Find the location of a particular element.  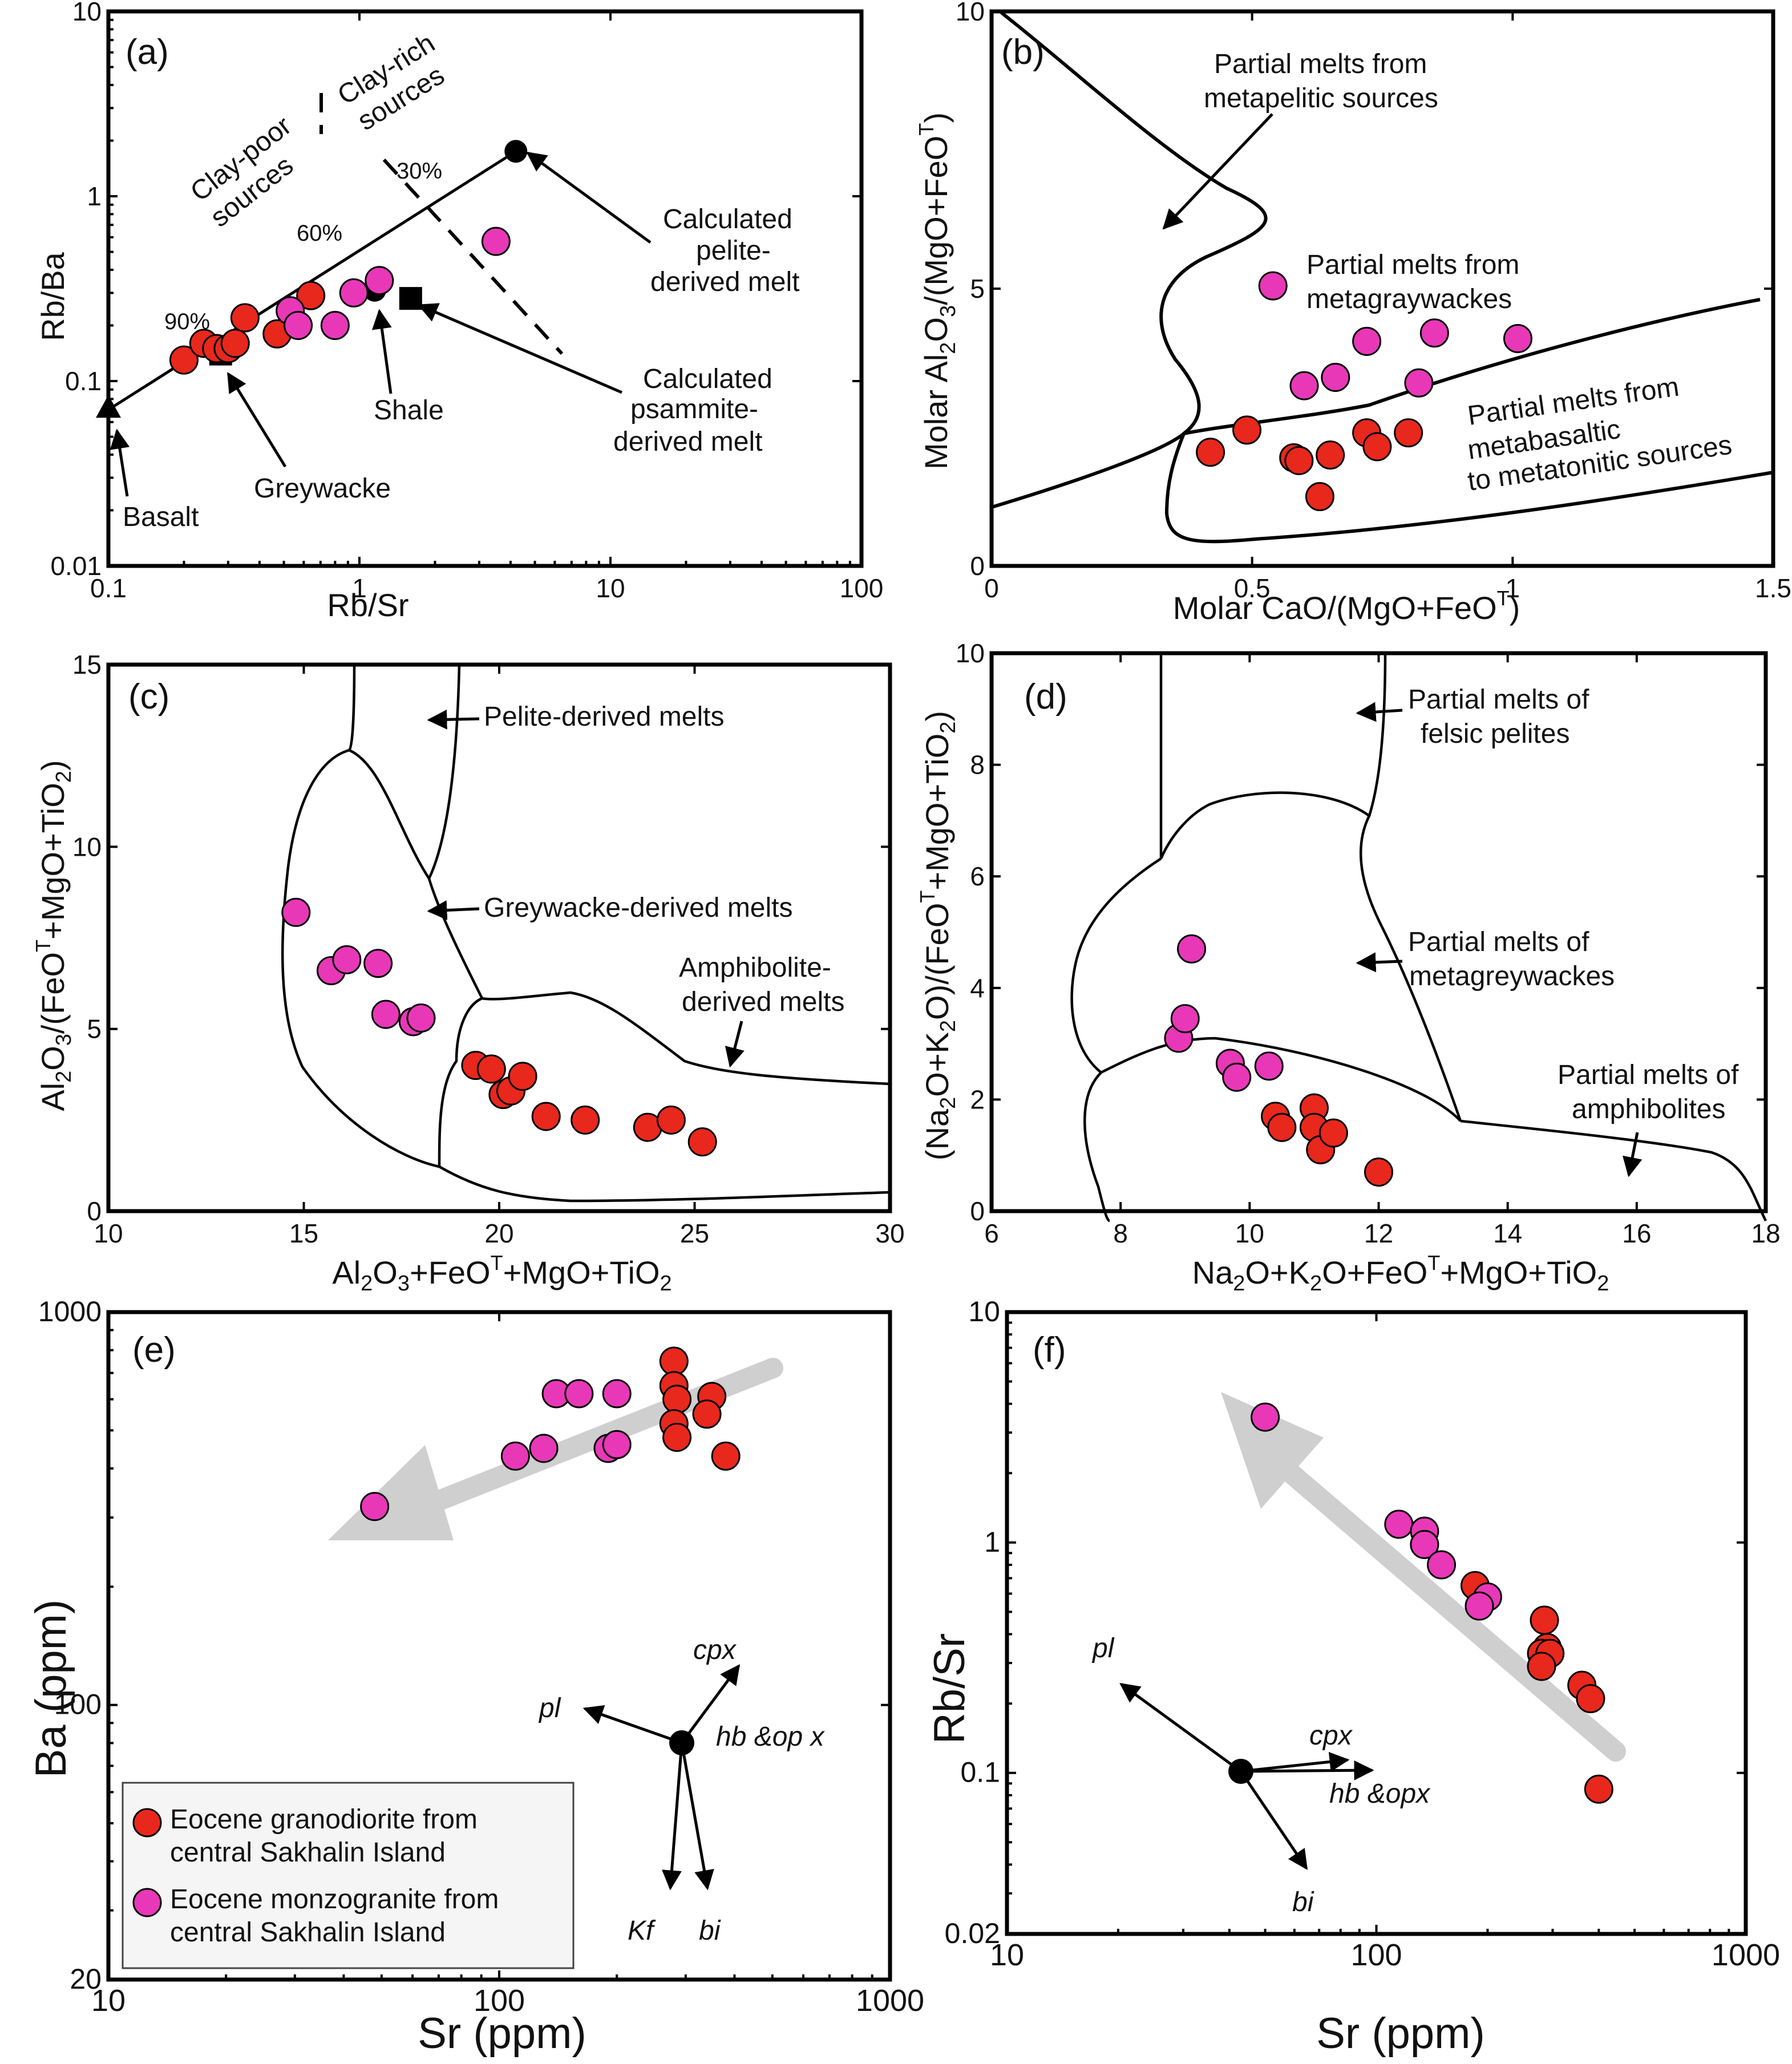

y-axis-title-c: Al2O3/(FeOT+MgO+TiO2) is located at coordinates (53, 935).